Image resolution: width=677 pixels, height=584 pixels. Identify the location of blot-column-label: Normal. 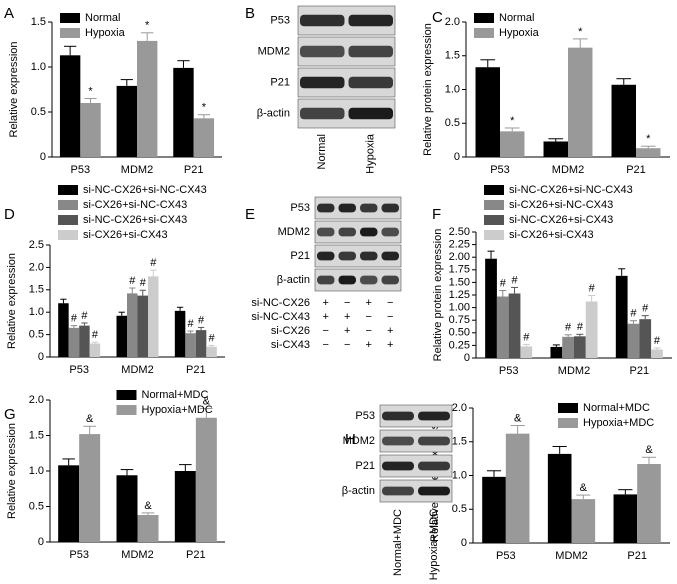
(322, 151).